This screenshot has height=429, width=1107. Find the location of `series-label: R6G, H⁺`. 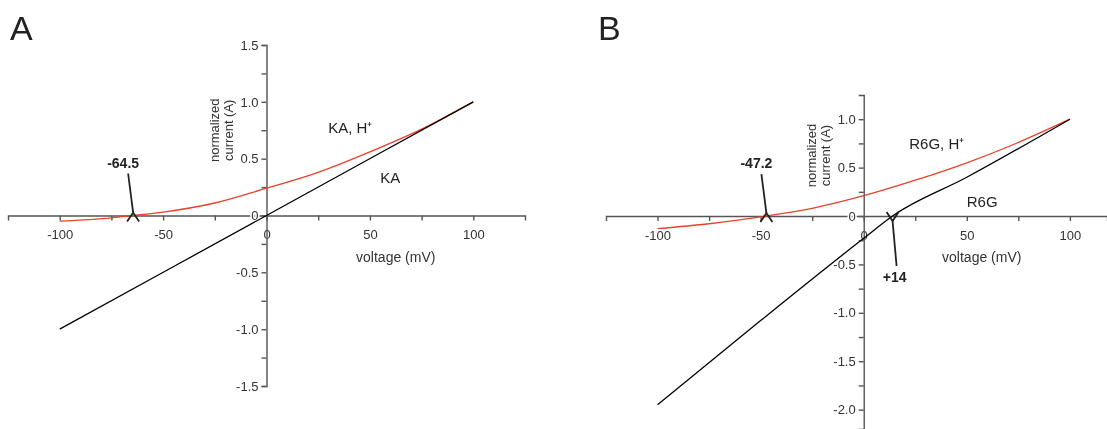

series-label: R6G, H⁺ is located at coordinates (937, 143).